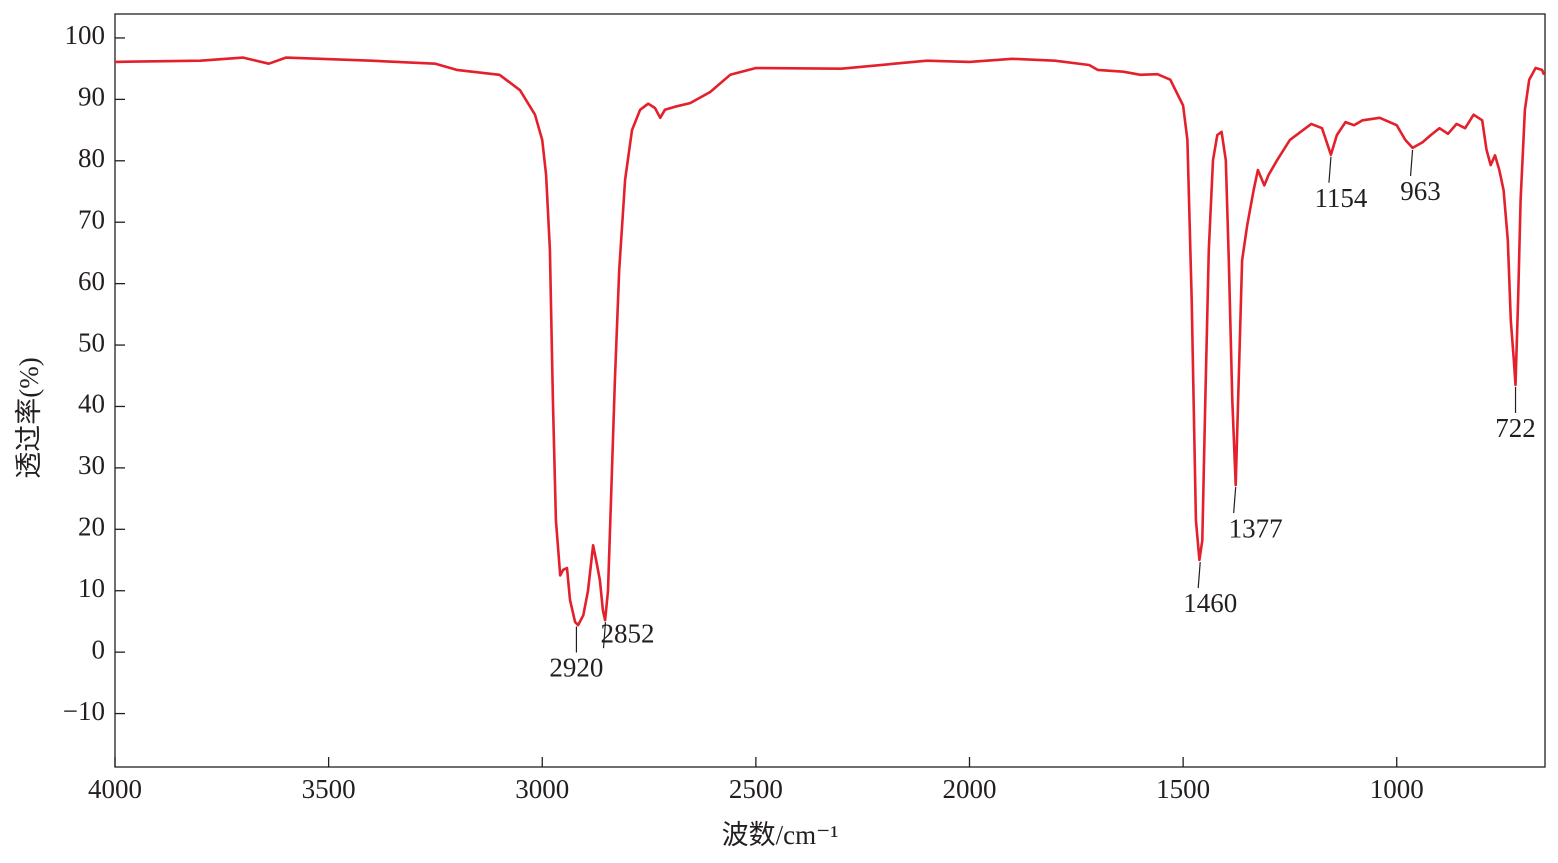 The width and height of the screenshot is (1558, 863). I want to click on y-tick-label: 100, so click(85, 35).